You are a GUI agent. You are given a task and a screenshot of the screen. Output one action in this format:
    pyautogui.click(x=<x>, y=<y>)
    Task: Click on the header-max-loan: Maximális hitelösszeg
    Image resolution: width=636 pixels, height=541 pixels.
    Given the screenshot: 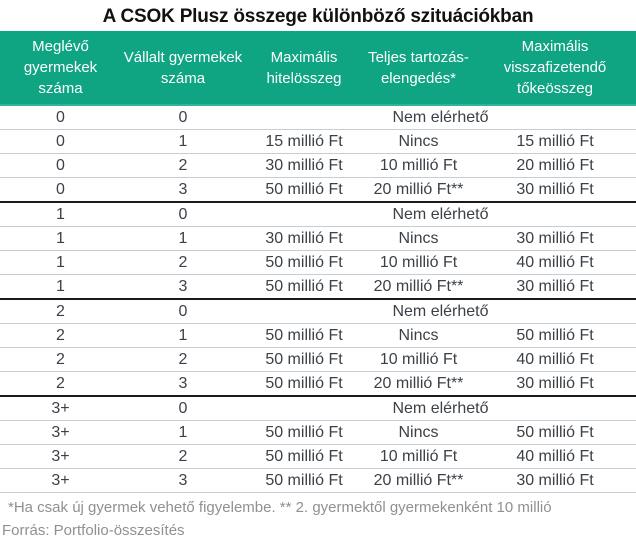 What is the action you would take?
    pyautogui.click(x=304, y=68)
    